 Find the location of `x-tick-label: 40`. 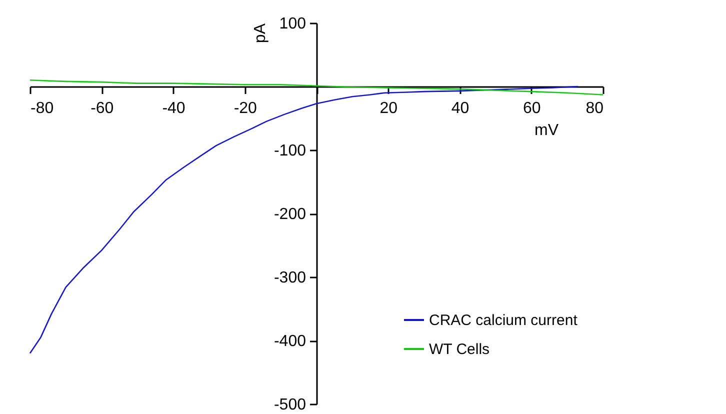

x-tick-label: 40 is located at coordinates (460, 108).